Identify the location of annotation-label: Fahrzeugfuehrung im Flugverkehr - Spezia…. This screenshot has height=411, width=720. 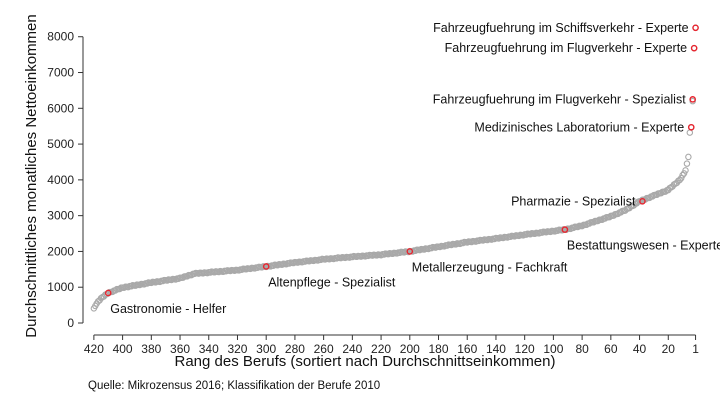
(559, 99).